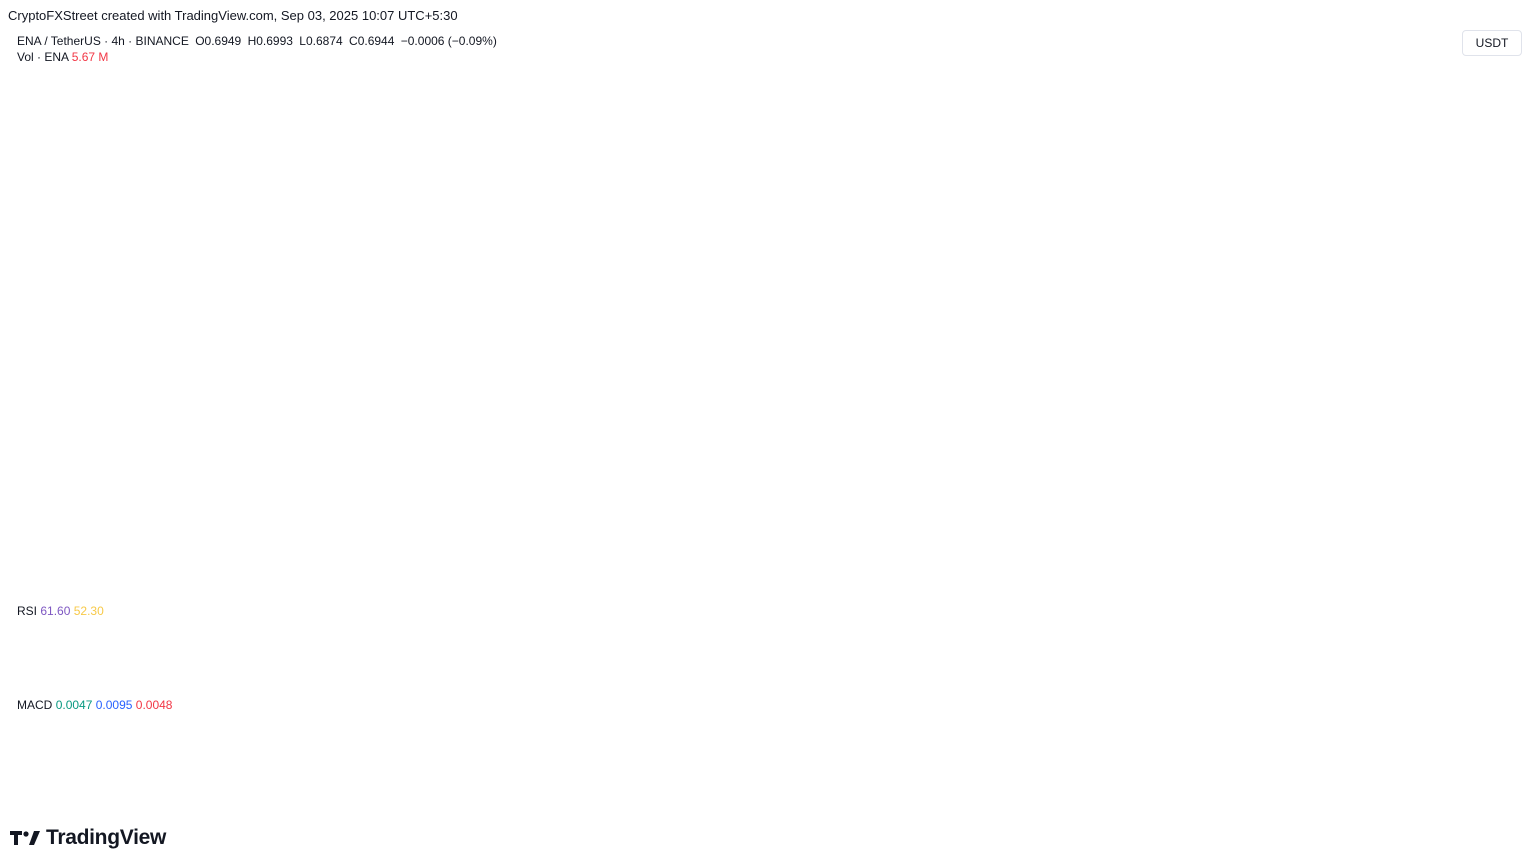  What do you see at coordinates (1486, 441) in the screenshot?
I see `level-label-text: 0.5122` at bounding box center [1486, 441].